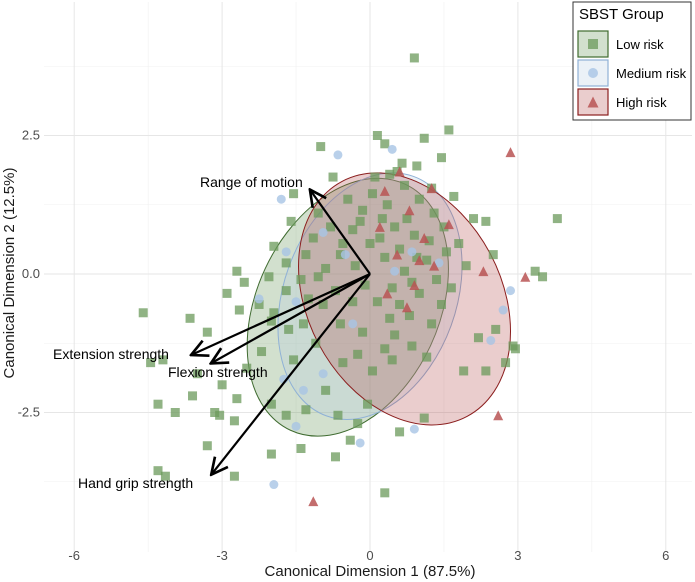 Image resolution: width=695 pixels, height=582 pixels. What do you see at coordinates (135, 483) in the screenshot?
I see `vector-label: Hand grip strength` at bounding box center [135, 483].